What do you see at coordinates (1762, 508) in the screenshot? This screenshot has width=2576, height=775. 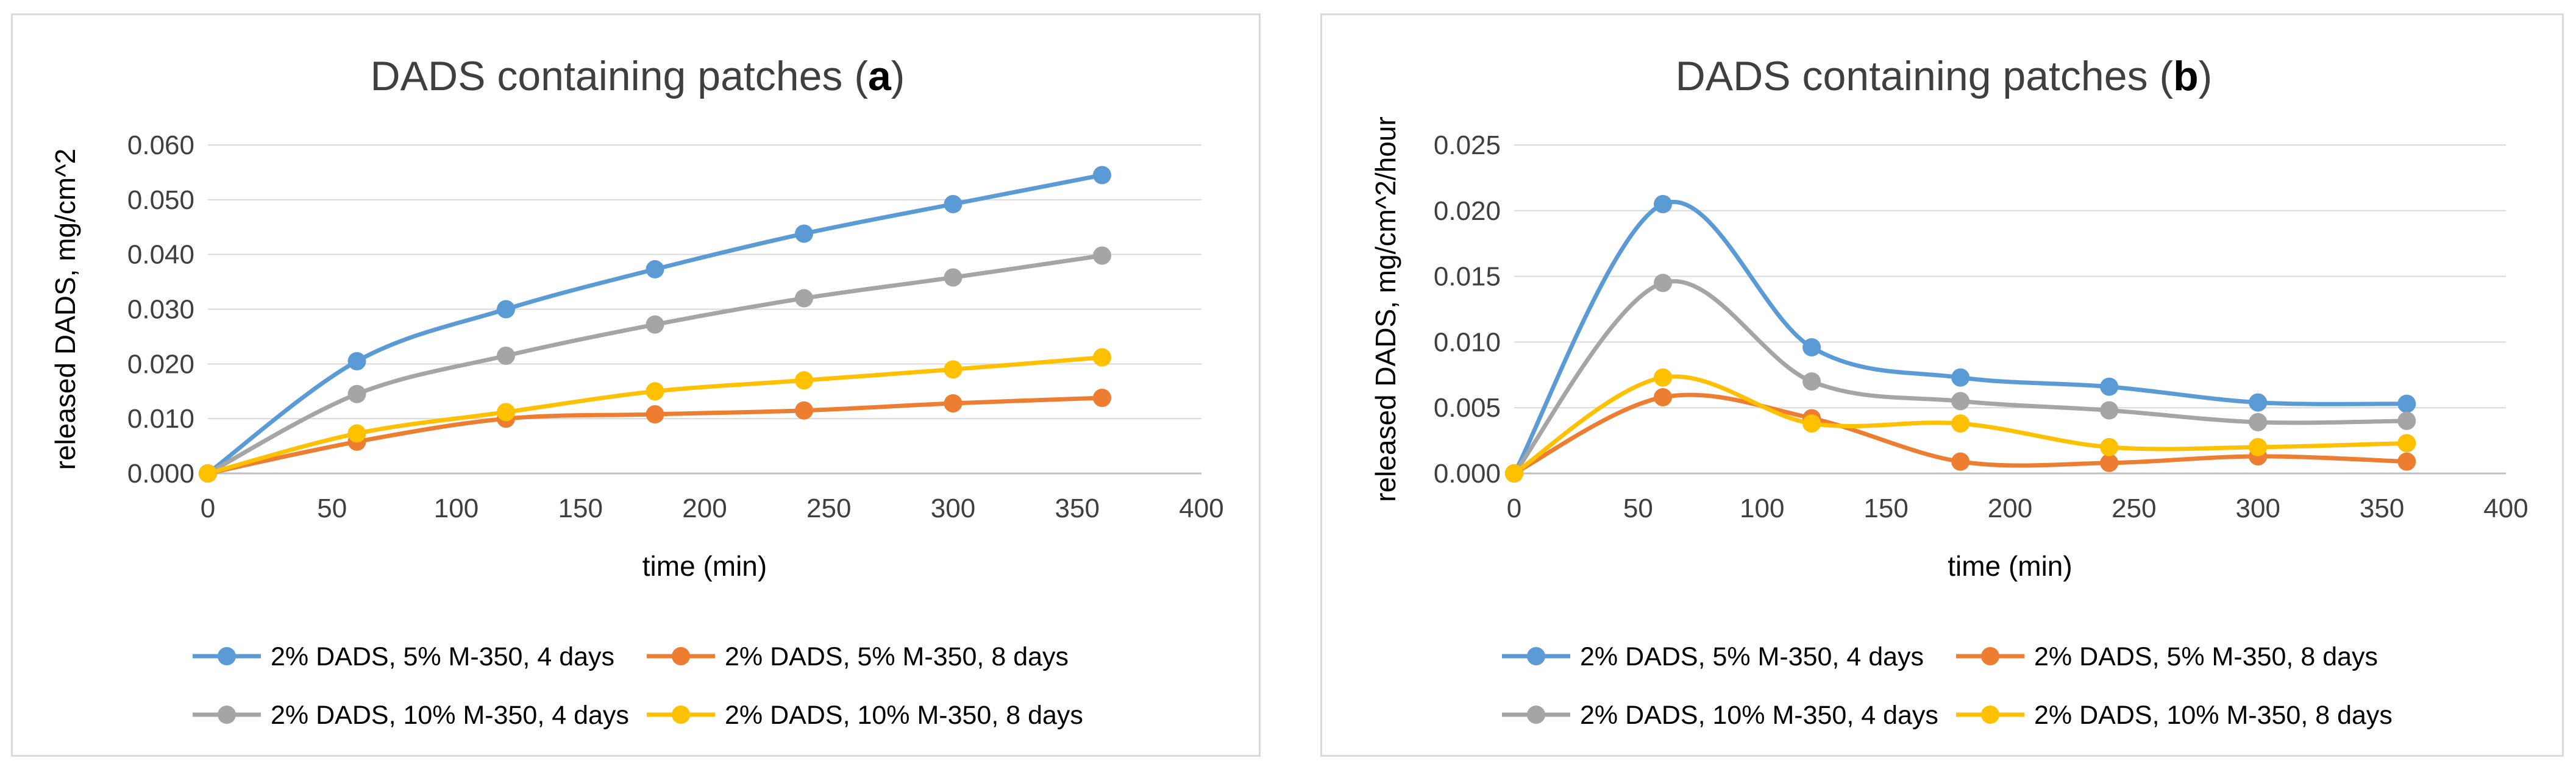 I see `x-tick-label: 100` at bounding box center [1762, 508].